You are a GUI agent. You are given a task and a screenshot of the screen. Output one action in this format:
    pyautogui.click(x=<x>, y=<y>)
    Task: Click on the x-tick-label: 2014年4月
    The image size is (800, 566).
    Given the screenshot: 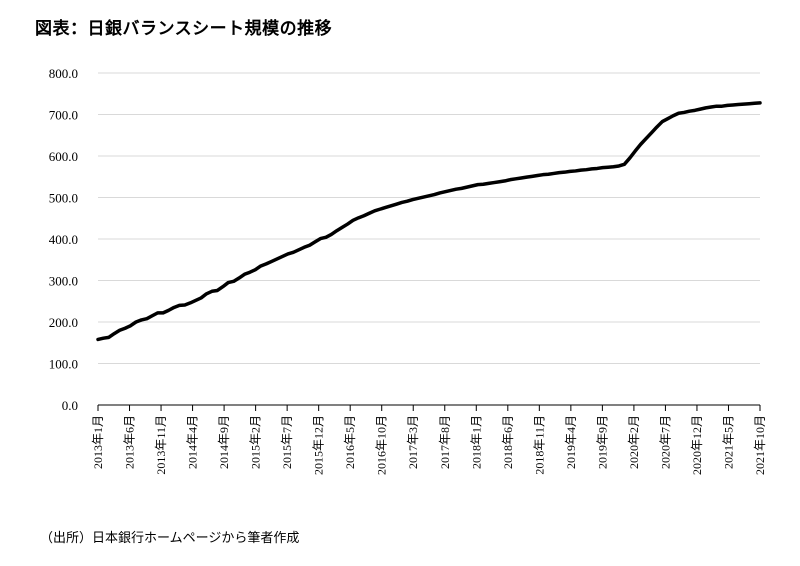 What is the action you would take?
    pyautogui.click(x=193, y=442)
    